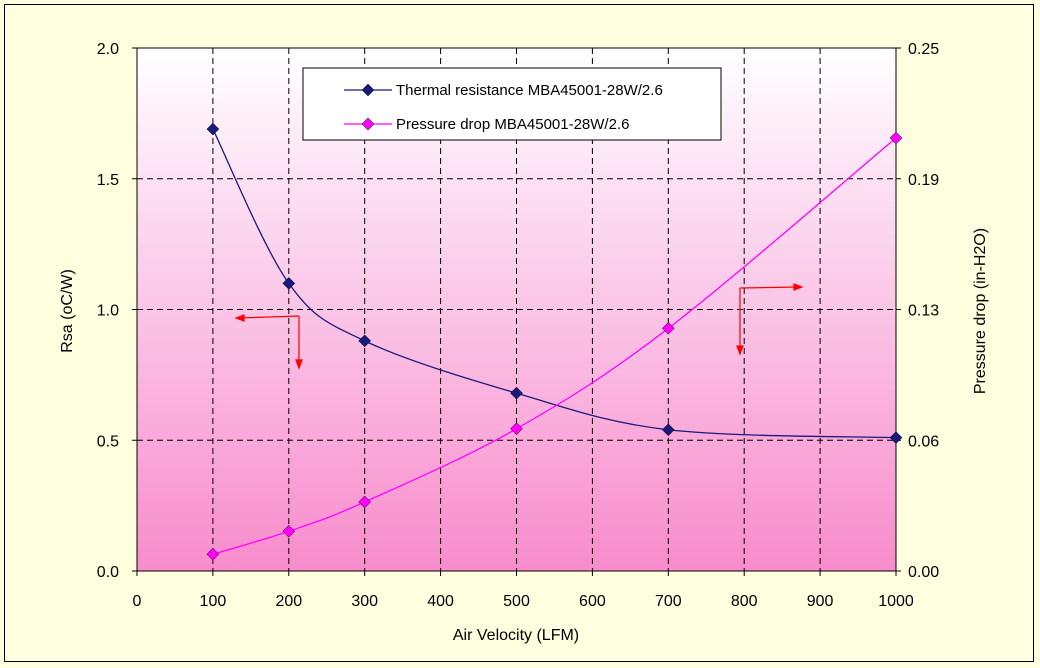  Describe the element at coordinates (512, 124) in the screenshot. I see `legend-label-pressure: Pressure drop MBA45001-28W/2.6` at that location.